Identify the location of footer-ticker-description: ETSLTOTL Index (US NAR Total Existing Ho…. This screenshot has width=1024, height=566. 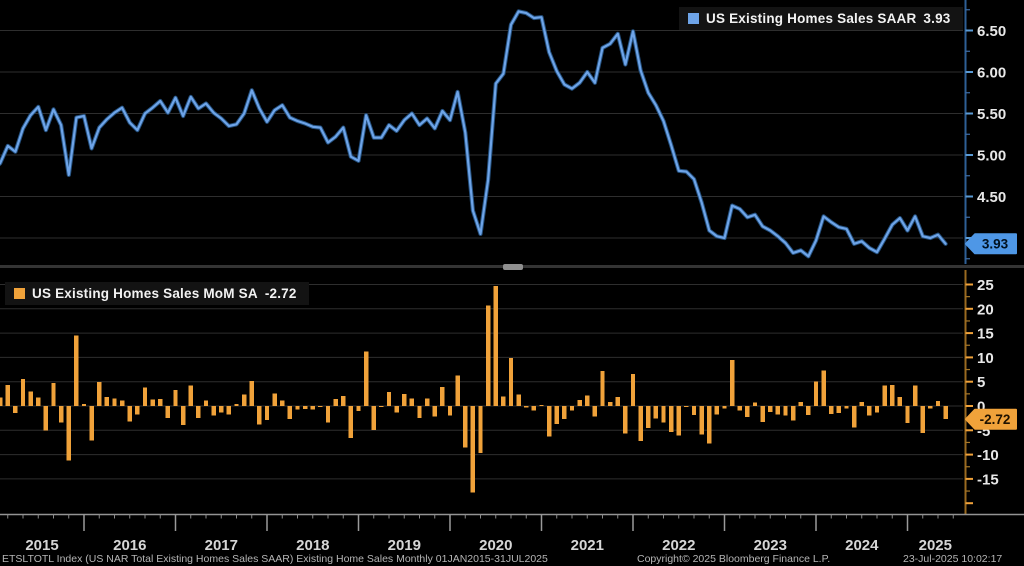
(275, 559).